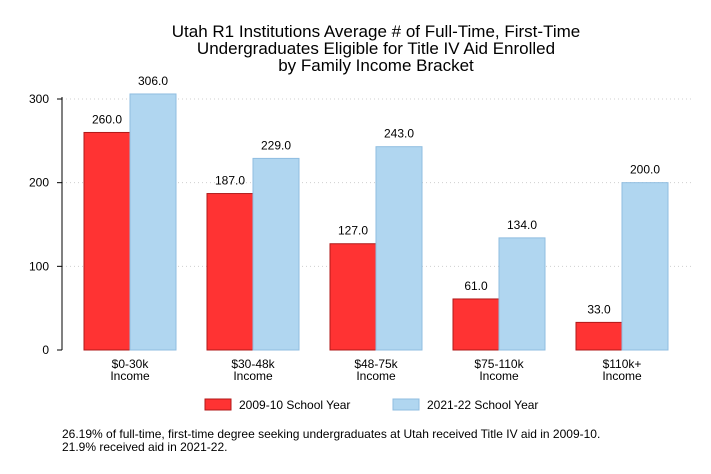 The width and height of the screenshot is (711, 474). What do you see at coordinates (645, 170) in the screenshot?
I see `data-label: 200.0` at bounding box center [645, 170].